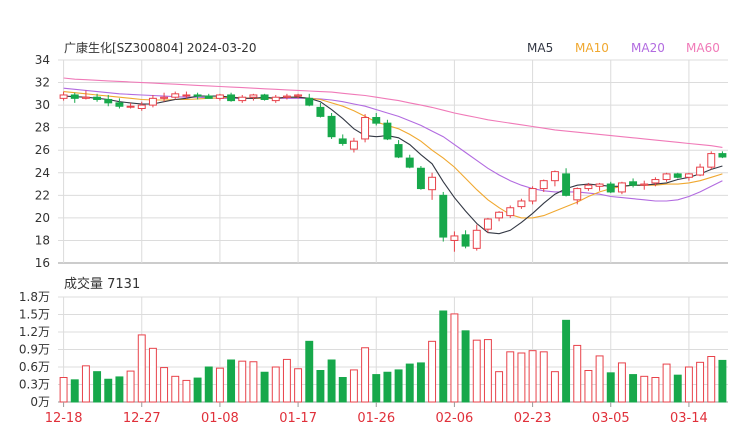 The image size is (740, 440). Describe the element at coordinates (142, 418) in the screenshot. I see `date-tick-label: 12-27` at that location.